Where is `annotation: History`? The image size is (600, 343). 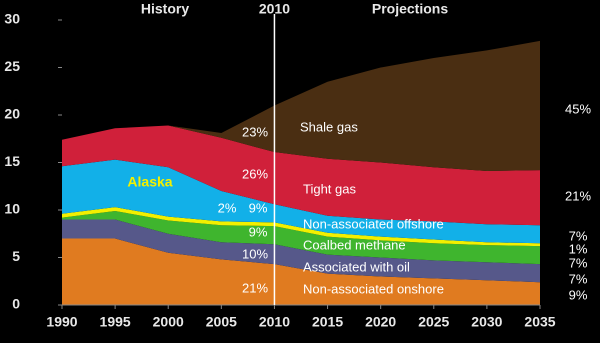
annotation: History is located at coordinates (165, 9).